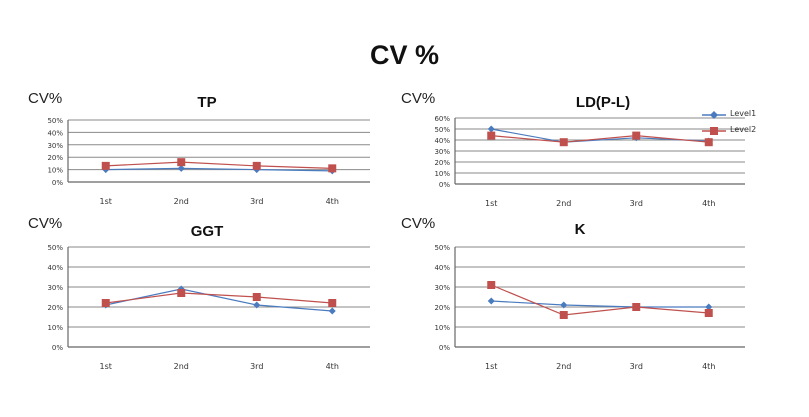 The width and height of the screenshot is (809, 417). What do you see at coordinates (580, 229) in the screenshot?
I see `chart-title: K` at bounding box center [580, 229].